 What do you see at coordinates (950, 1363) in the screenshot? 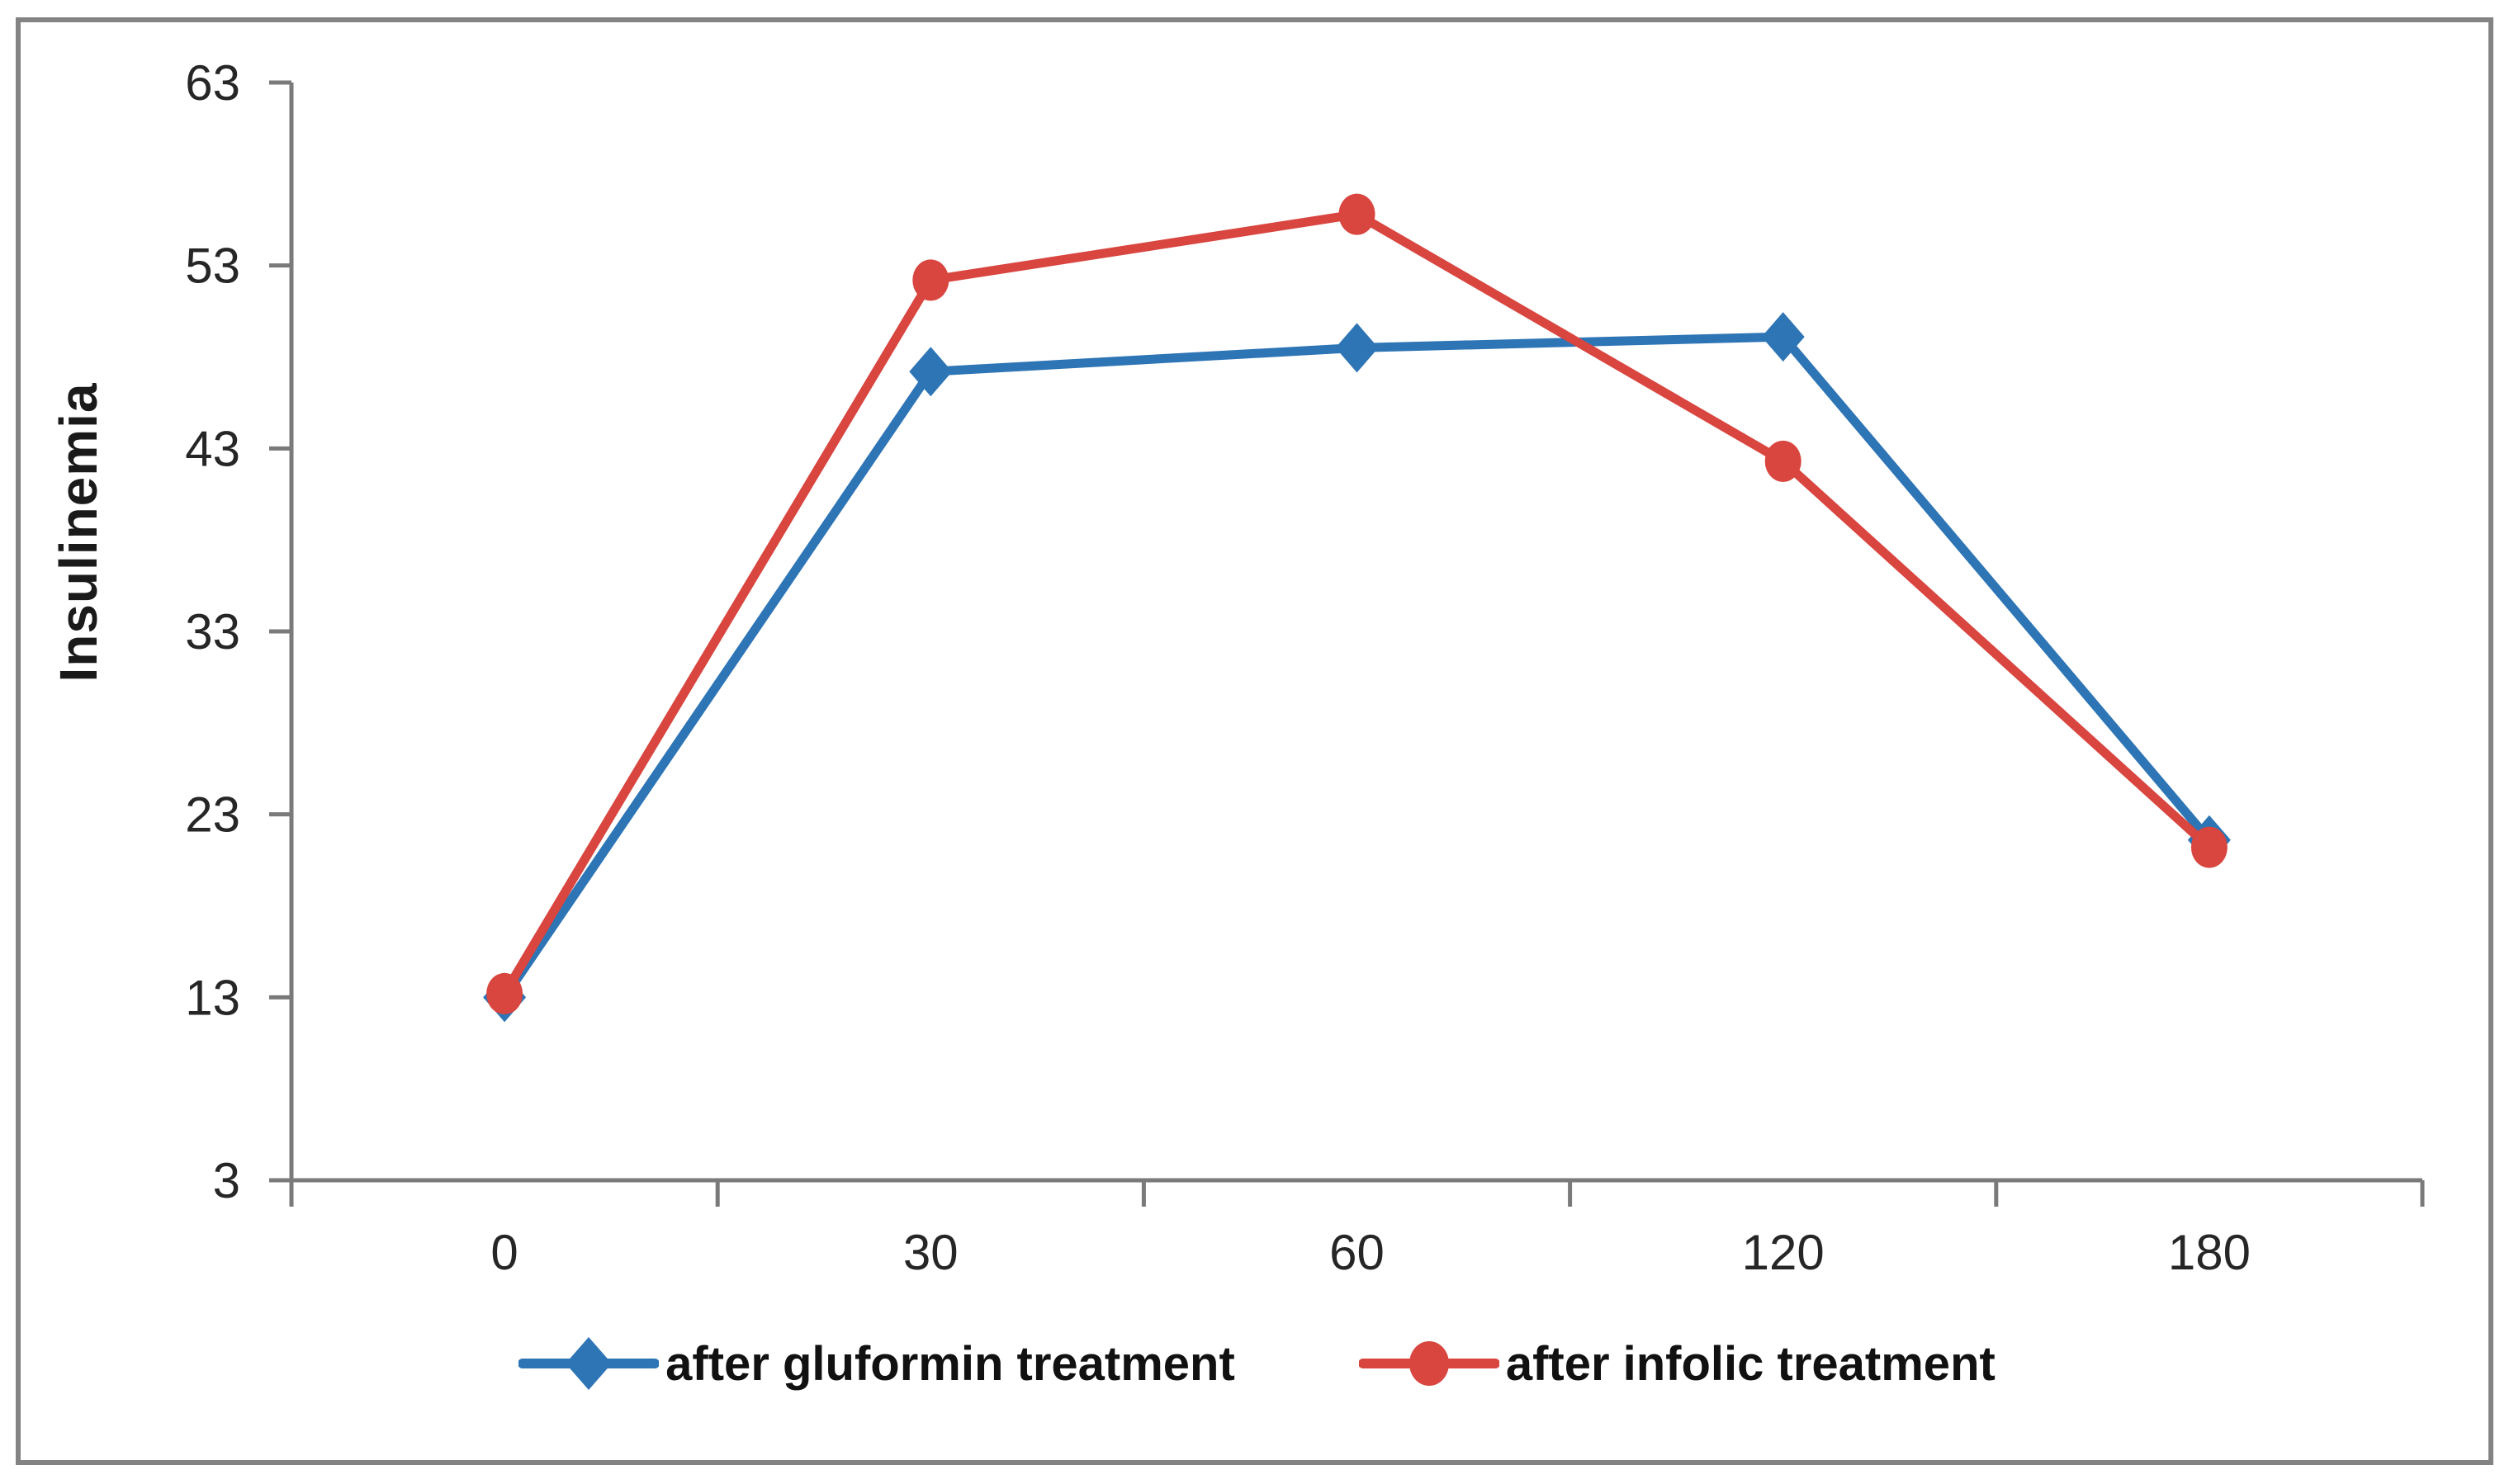
I see `legend-label-after-gluformin-treatment: after gluformin treatment` at bounding box center [950, 1363].